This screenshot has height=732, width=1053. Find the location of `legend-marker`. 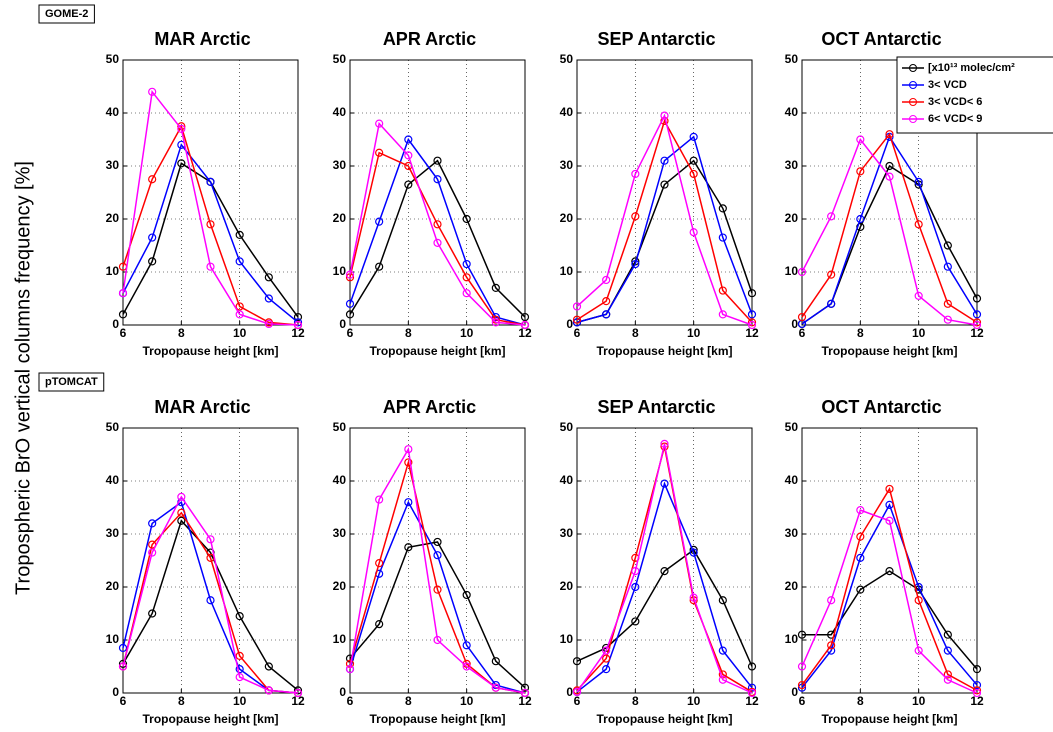

legend-marker is located at coordinates (913, 85).